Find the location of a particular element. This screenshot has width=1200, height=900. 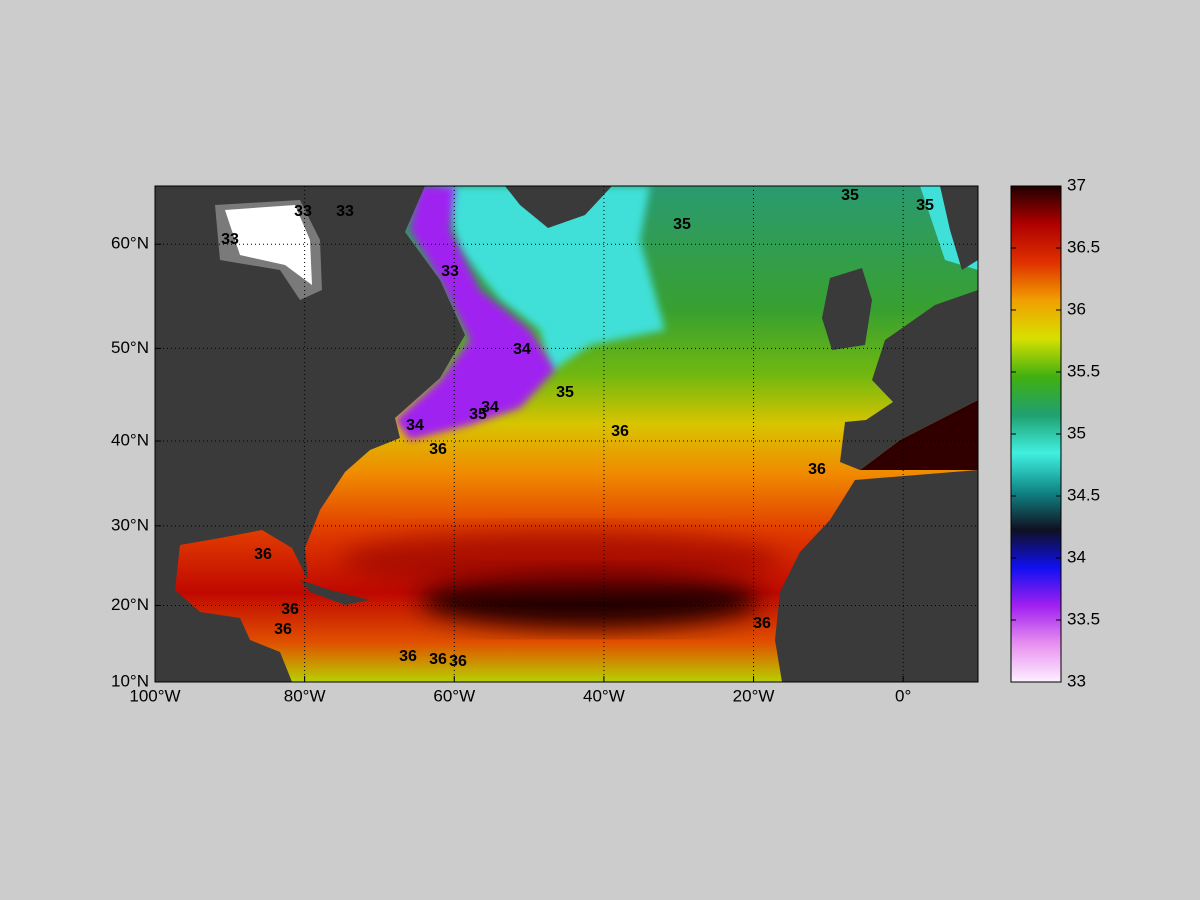

x-tick-label: 80°W is located at coordinates (305, 695).